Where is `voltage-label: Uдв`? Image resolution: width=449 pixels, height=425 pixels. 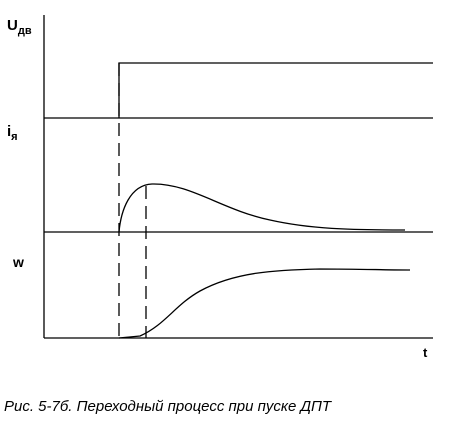 voltage-label: Uдв is located at coordinates (19, 27).